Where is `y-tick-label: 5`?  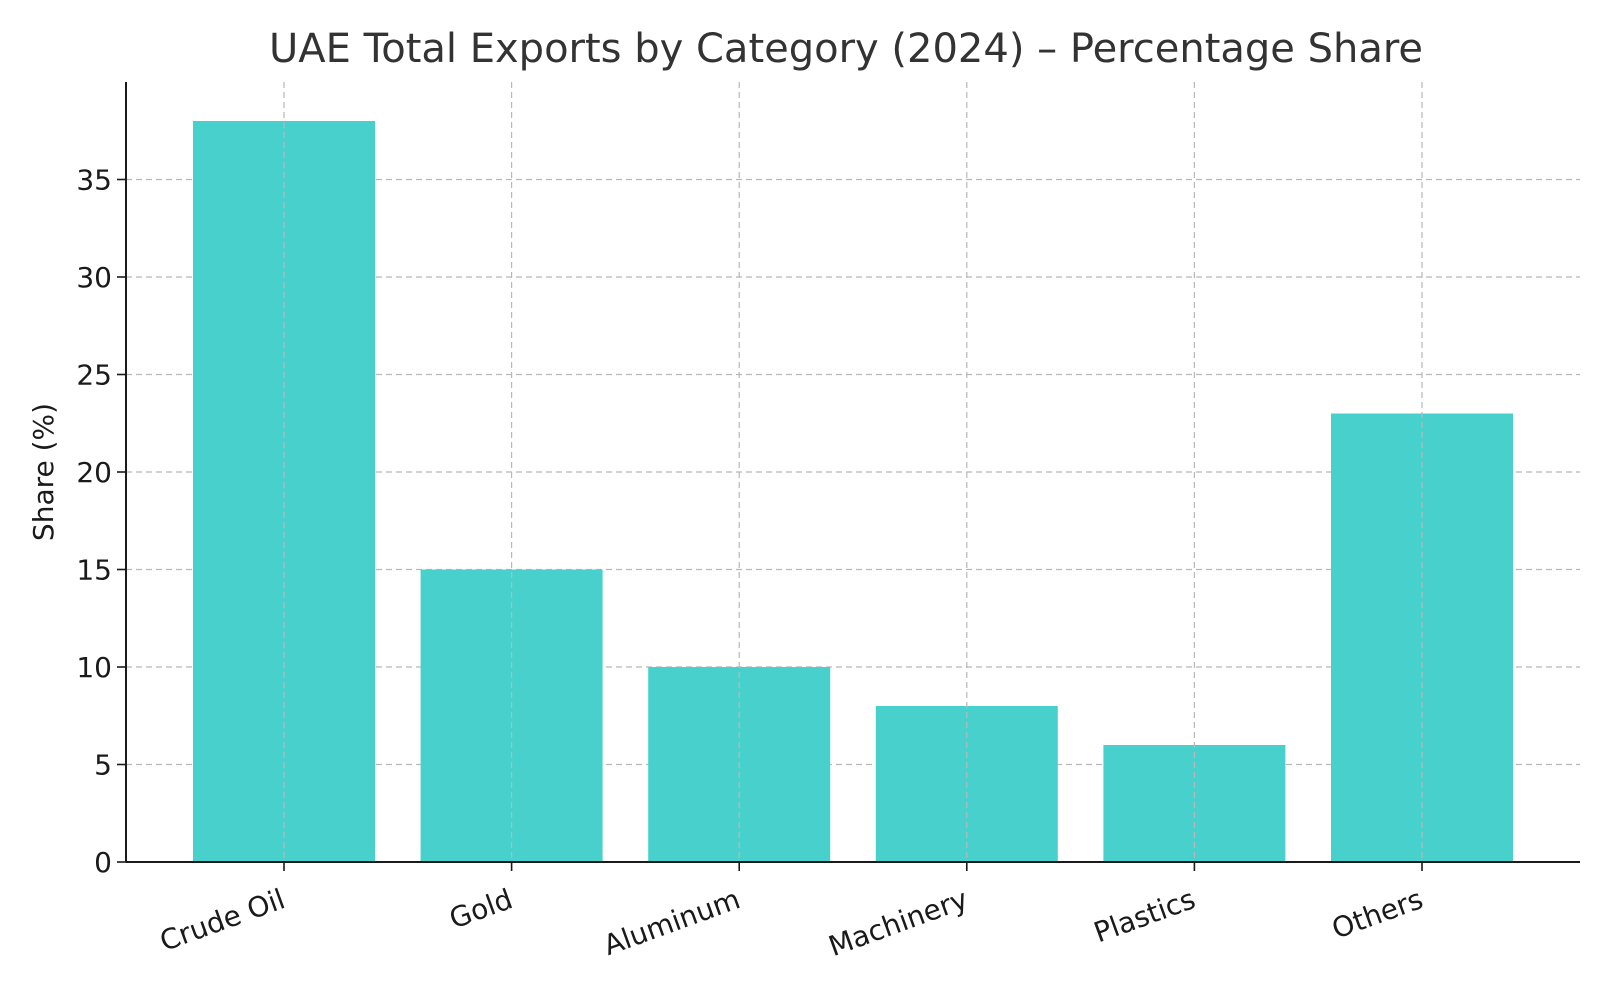 y-tick-label: 5 is located at coordinates (103, 765).